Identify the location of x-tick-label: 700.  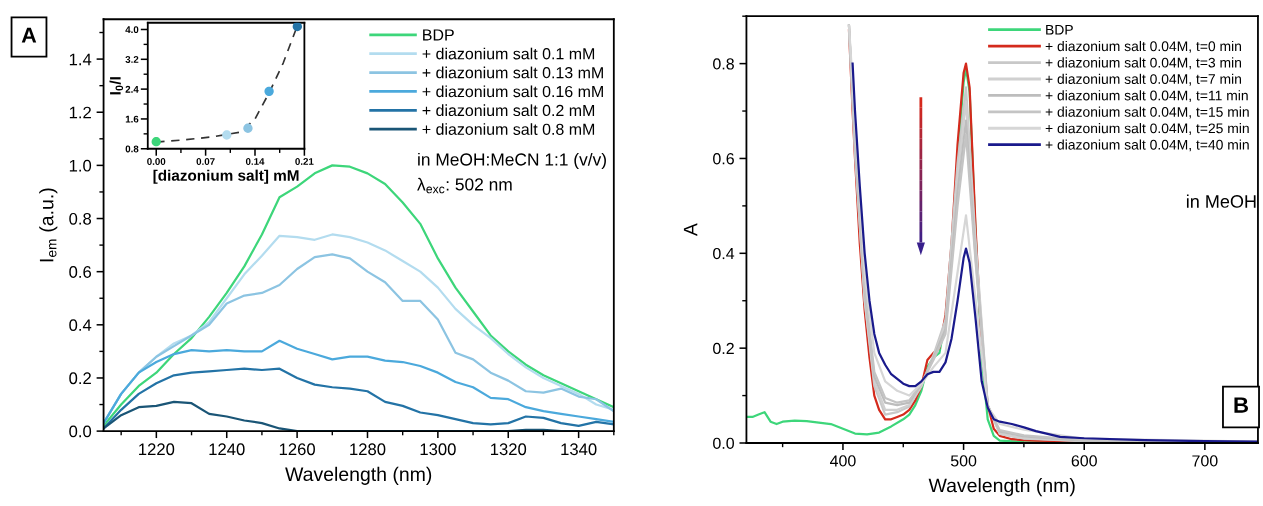
(1205, 461).